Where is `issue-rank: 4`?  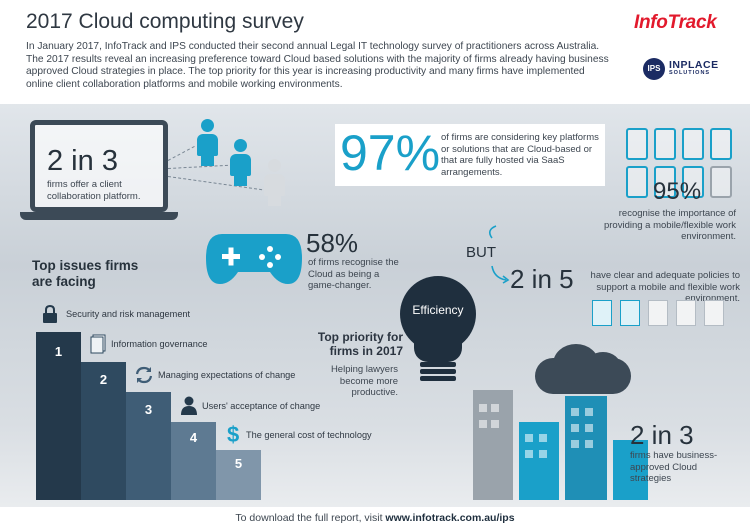
issue-rank: 4 is located at coordinates (193, 437).